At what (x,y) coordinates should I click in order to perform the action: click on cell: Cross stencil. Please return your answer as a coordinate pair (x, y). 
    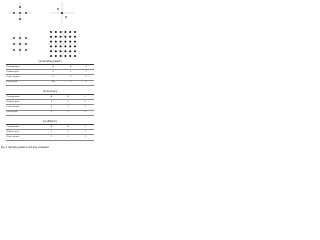
    Looking at the image, I should click on (24, 137).